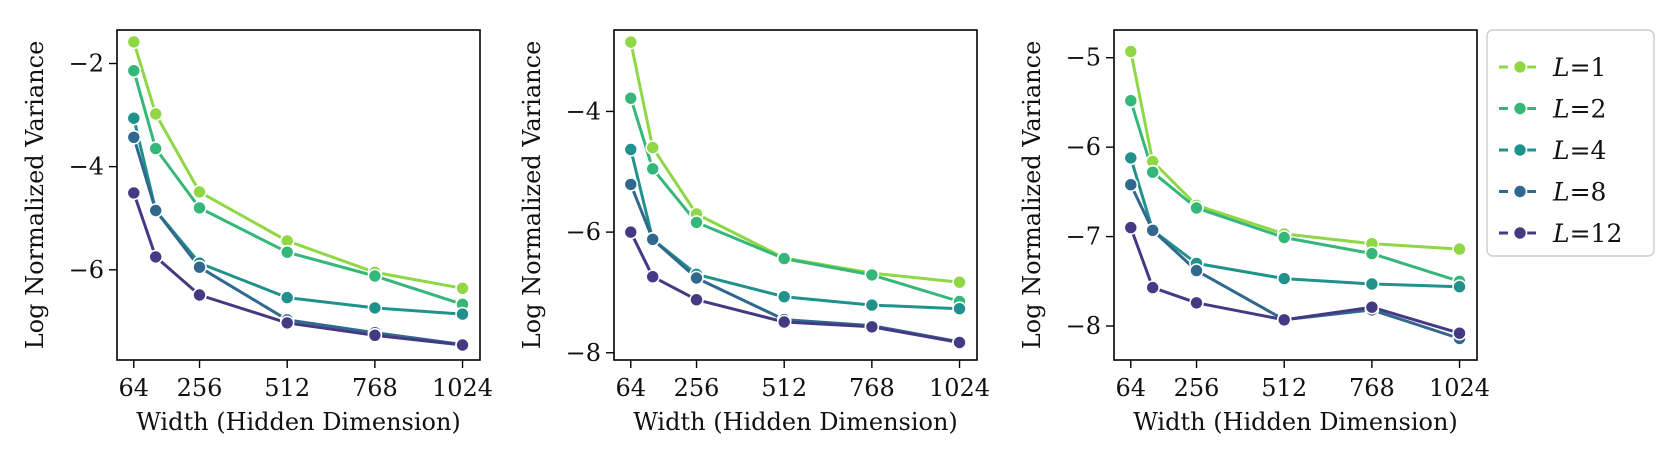  Describe the element at coordinates (1587, 233) in the screenshot. I see `legend-label: L=12` at that location.